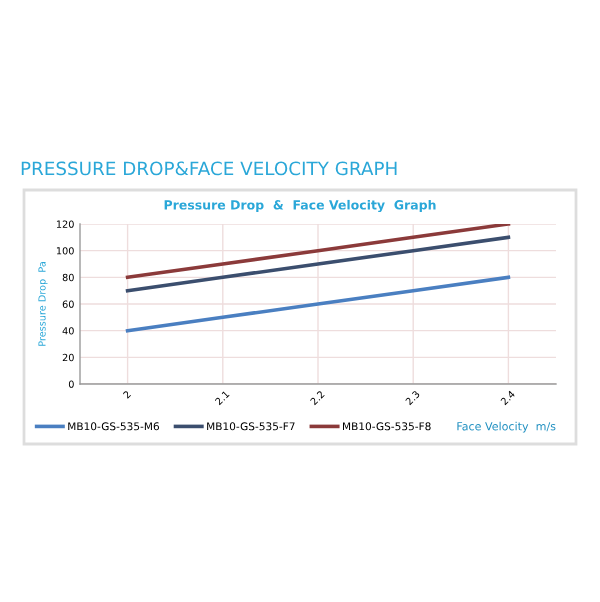 The image size is (600, 602). What do you see at coordinates (209, 168) in the screenshot?
I see `chart-title: PRESSURE DROP&FACE VELOCITY GRAPH` at bounding box center [209, 168].